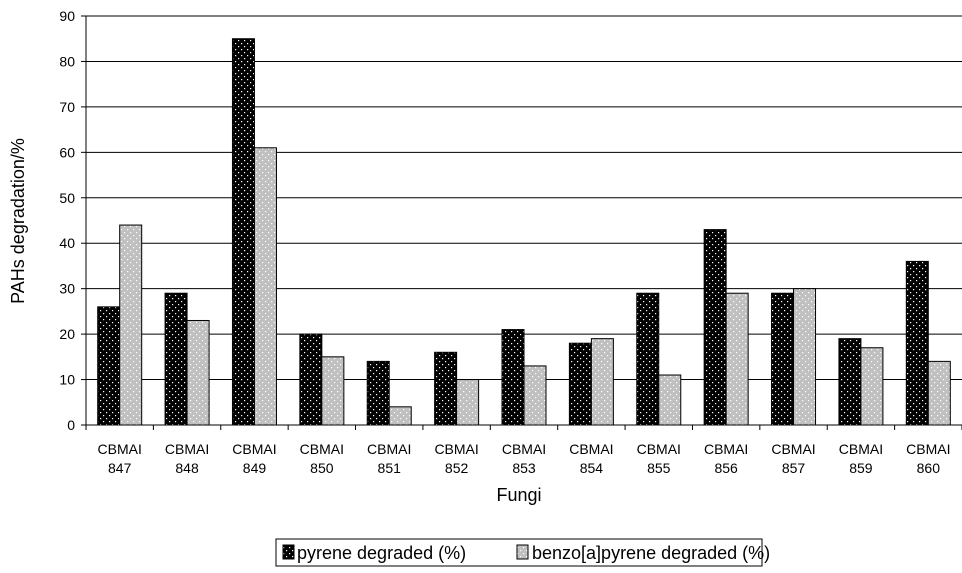 This screenshot has height=573, width=962. What do you see at coordinates (187, 468) in the screenshot?
I see `x-tick-label: 848` at bounding box center [187, 468].